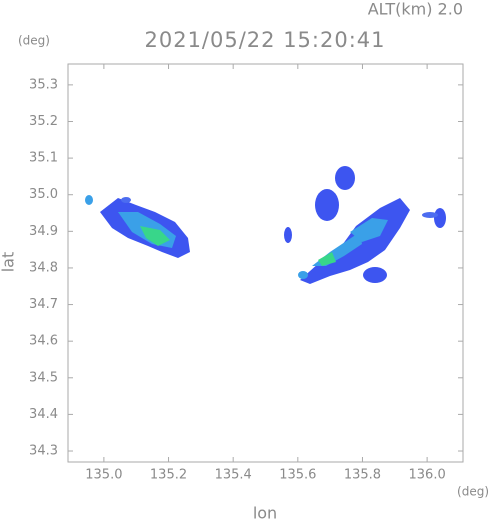 This screenshot has width=491, height=521. What do you see at coordinates (43, 84) in the screenshot?
I see `y-tick-label: 35.3` at bounding box center [43, 84].